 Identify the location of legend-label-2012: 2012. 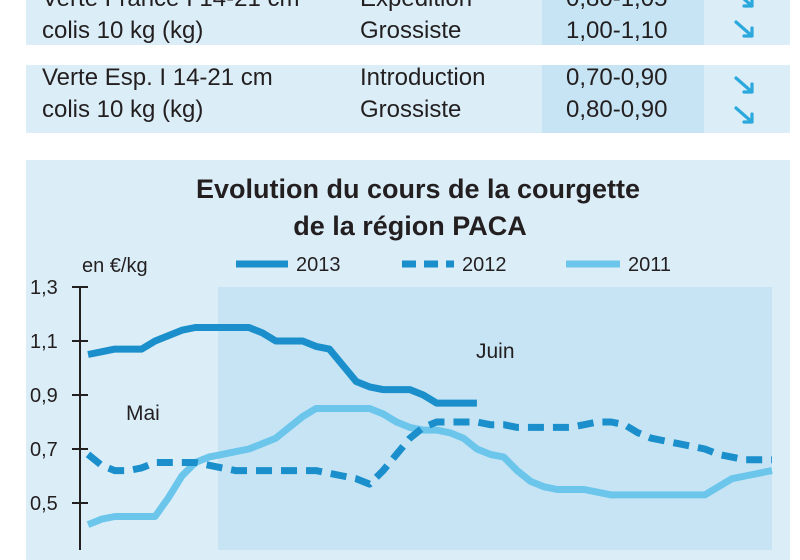
(484, 265).